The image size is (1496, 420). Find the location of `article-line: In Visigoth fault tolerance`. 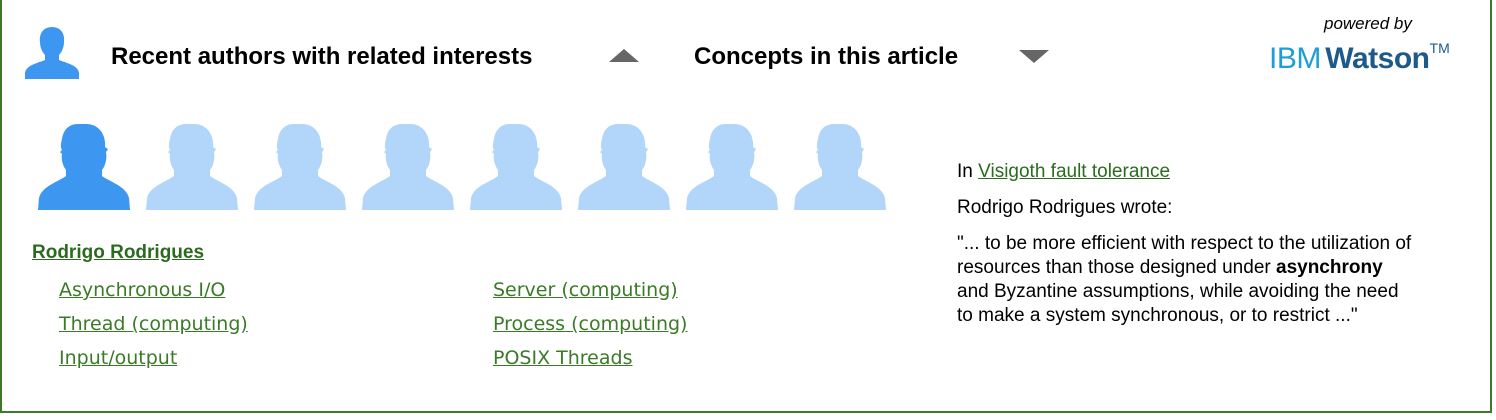

article-line: In Visigoth fault tolerance is located at coordinates (1192, 172).